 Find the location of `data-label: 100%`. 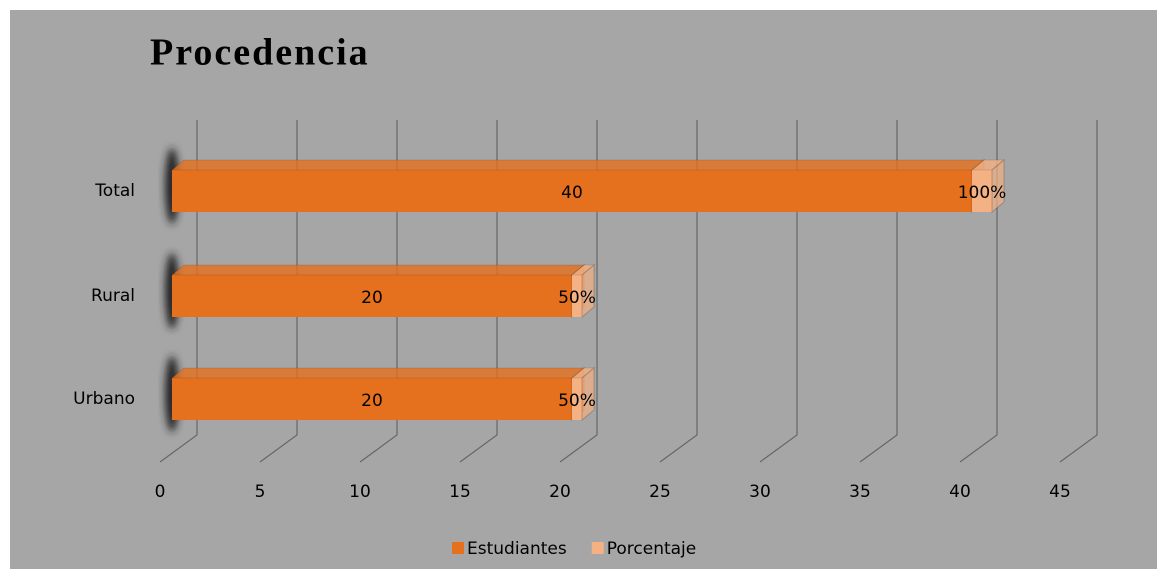

data-label: 100% is located at coordinates (982, 193).